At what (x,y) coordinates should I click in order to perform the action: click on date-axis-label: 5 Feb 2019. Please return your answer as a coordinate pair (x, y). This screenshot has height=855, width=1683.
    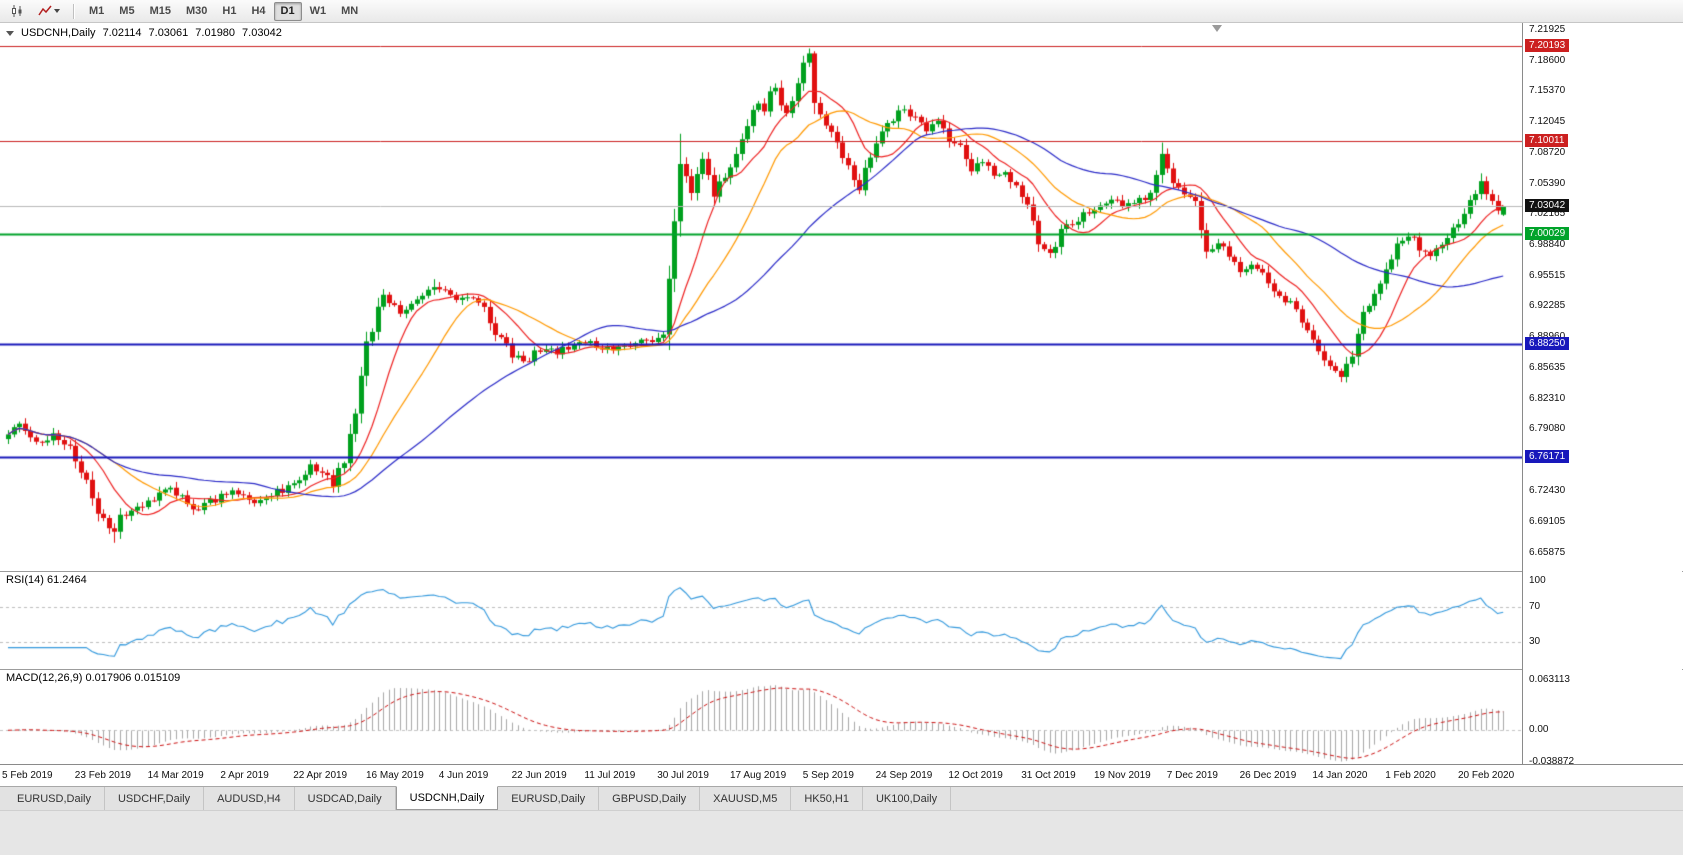
    Looking at the image, I should click on (27, 775).